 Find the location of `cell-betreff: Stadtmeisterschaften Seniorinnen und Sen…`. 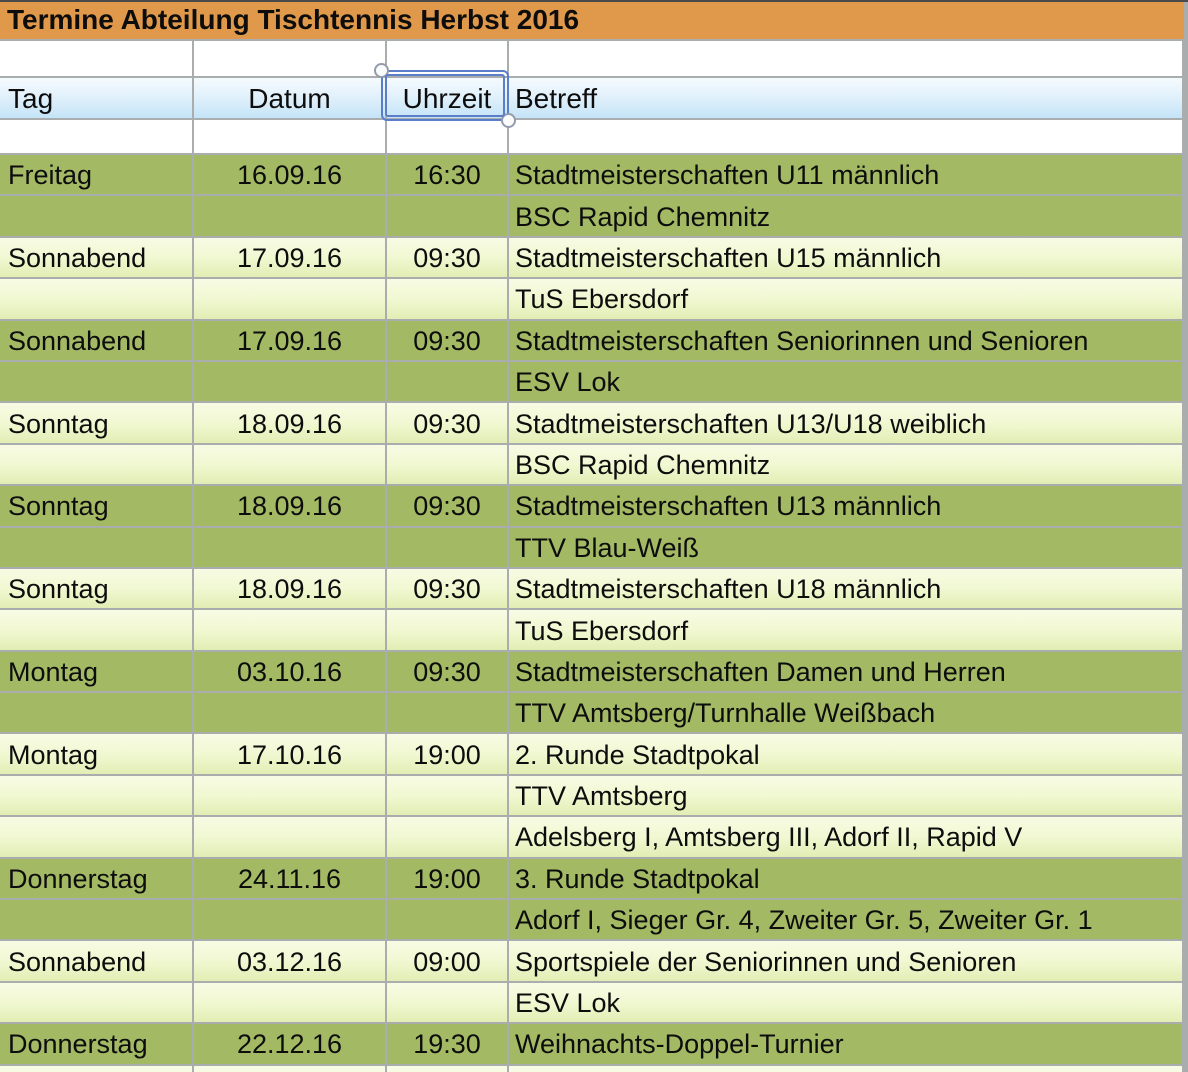

cell-betreff: Stadtmeisterschaften Seniorinnen und Sen… is located at coordinates (846, 340).